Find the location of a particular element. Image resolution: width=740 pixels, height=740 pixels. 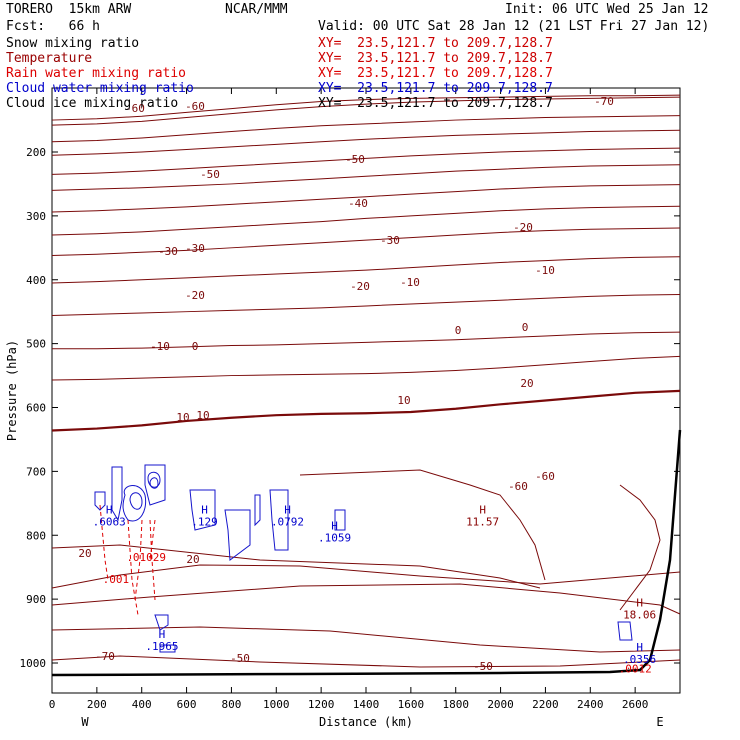

model-title: TORERO 15km ARW is located at coordinates (69, 9).